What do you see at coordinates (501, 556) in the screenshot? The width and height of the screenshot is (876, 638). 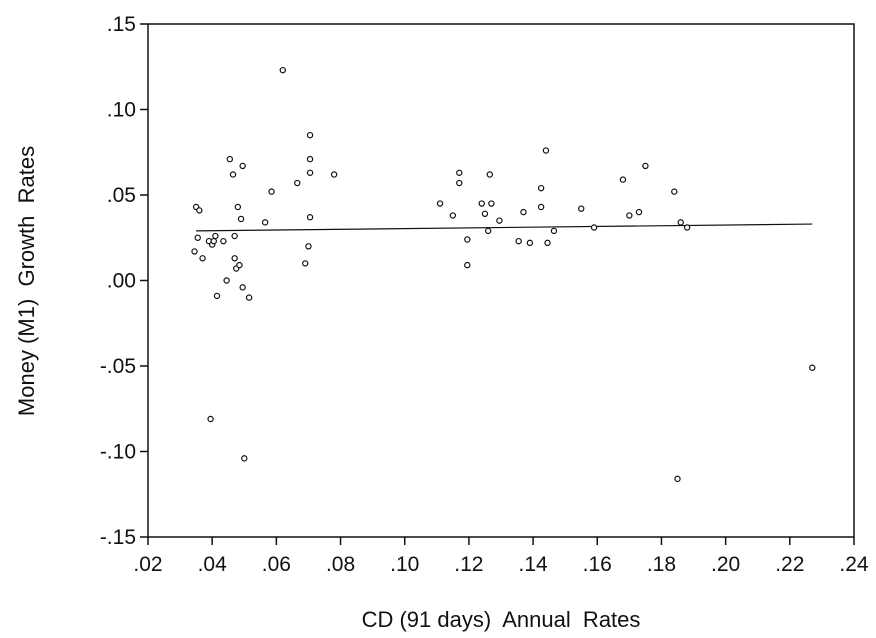 I see `x-axis: .02 .04 .06 .08 .10 .12 .14 .16 .18 .20 .22 .24` at bounding box center [501, 556].